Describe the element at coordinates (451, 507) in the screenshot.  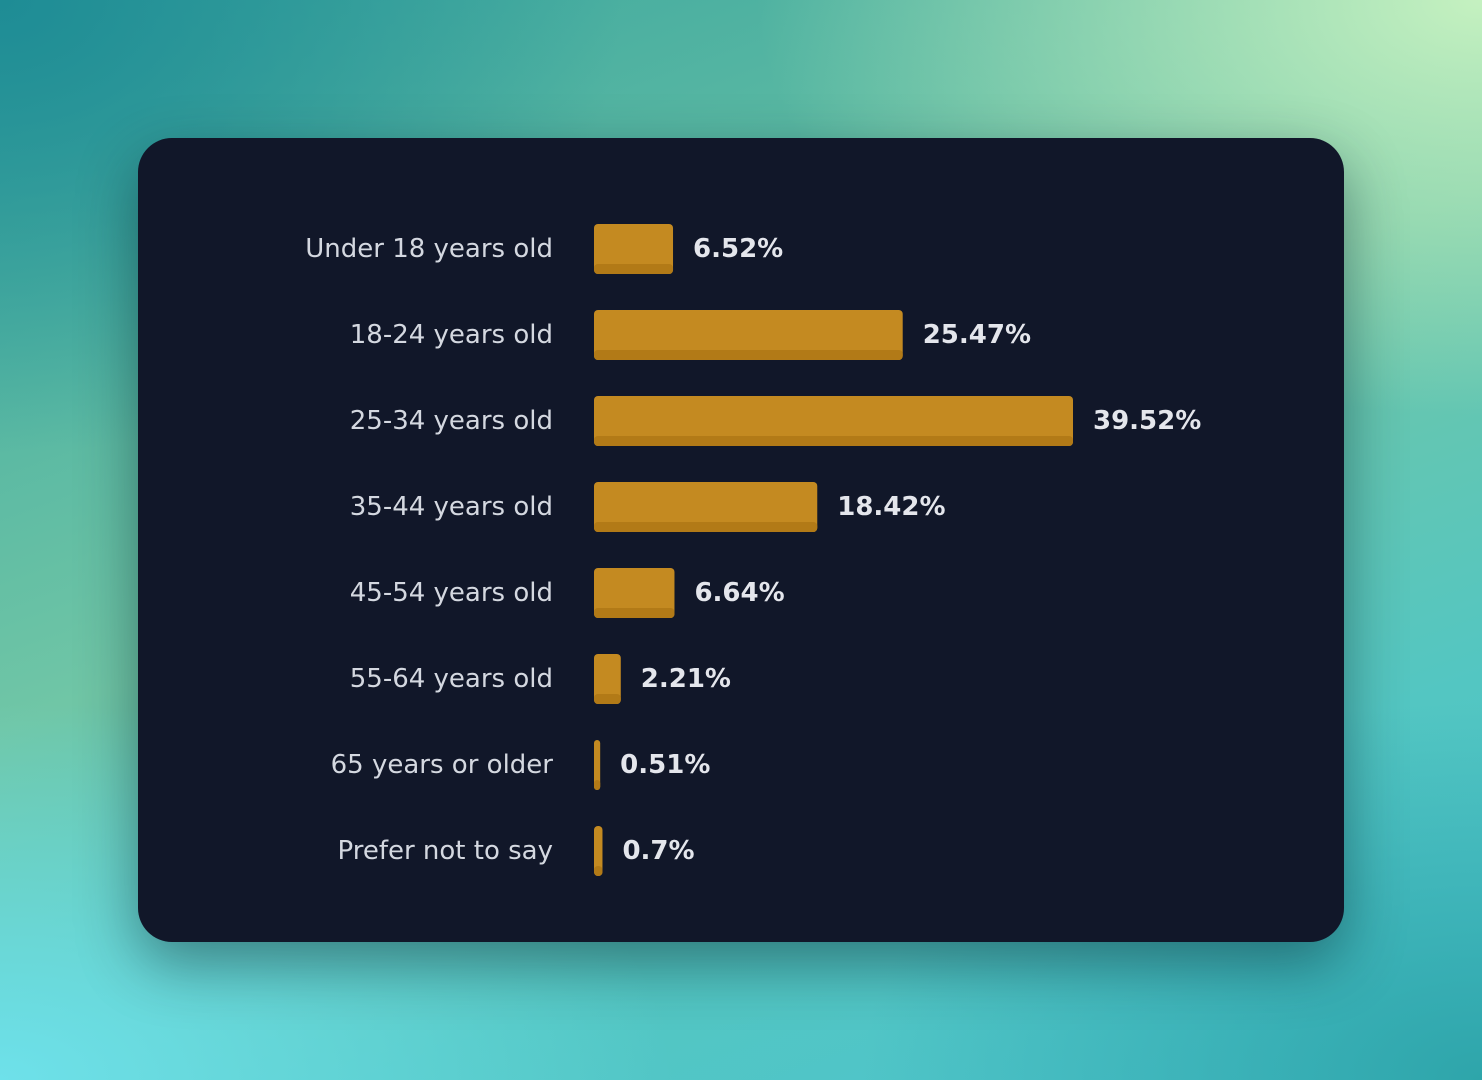
I see `category-label: 35-44 years old` at that location.